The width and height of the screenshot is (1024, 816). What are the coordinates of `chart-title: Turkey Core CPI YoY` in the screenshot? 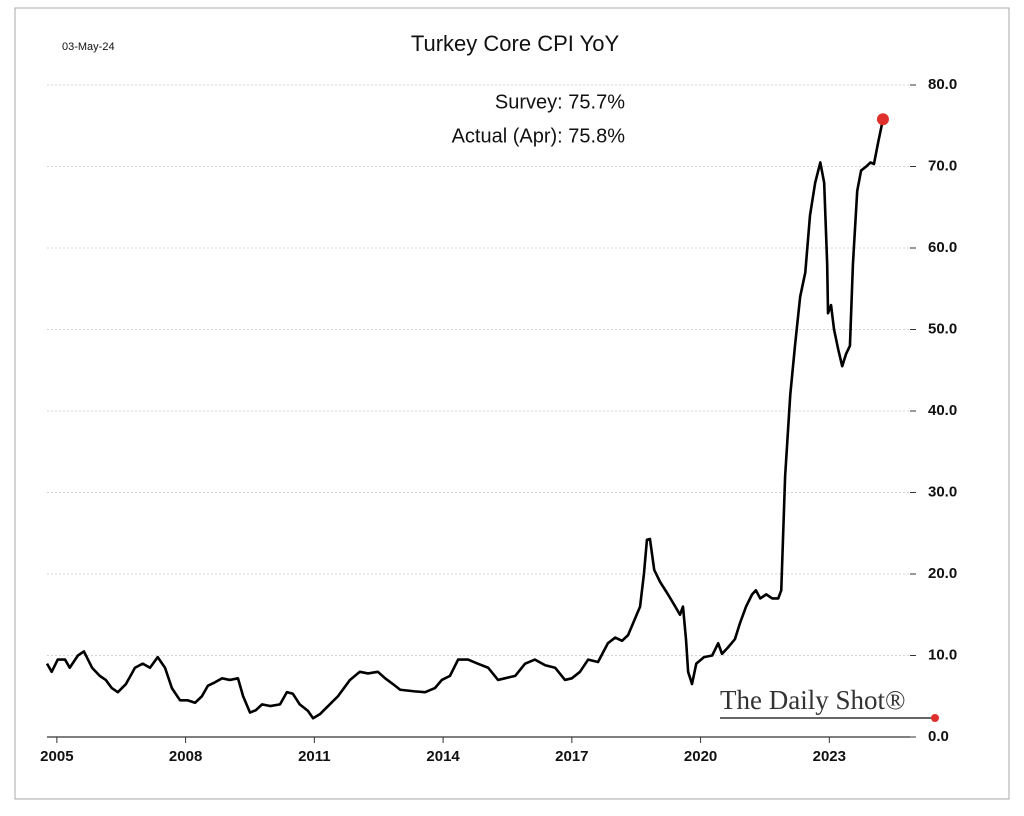 It's located at (515, 43).